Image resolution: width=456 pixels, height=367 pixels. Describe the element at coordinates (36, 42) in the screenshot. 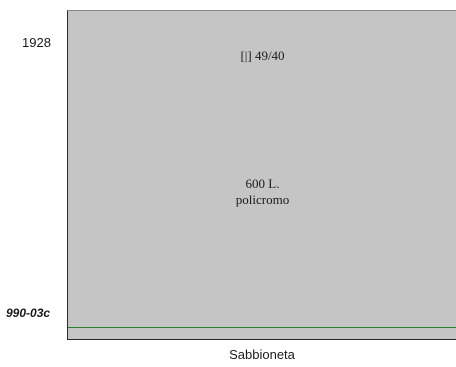

I see `year-label: 1928` at that location.